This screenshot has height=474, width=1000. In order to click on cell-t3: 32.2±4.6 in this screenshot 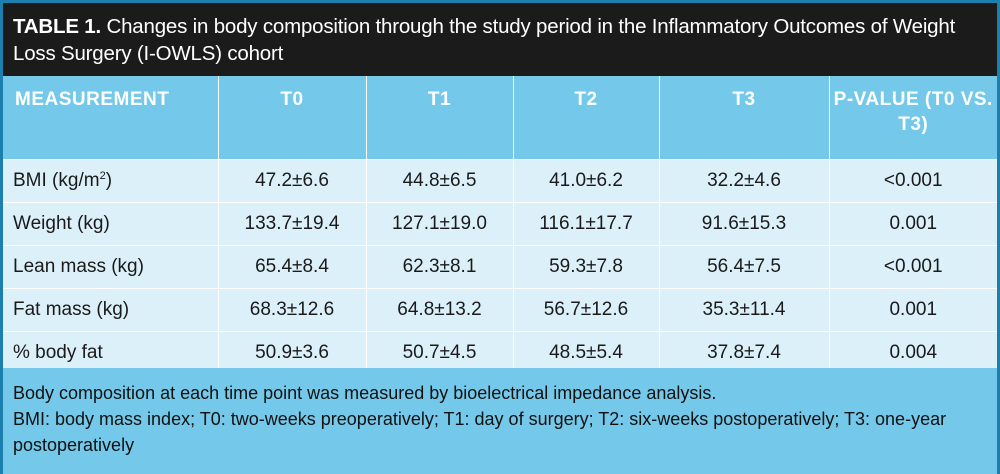, I will do `click(744, 180)`.